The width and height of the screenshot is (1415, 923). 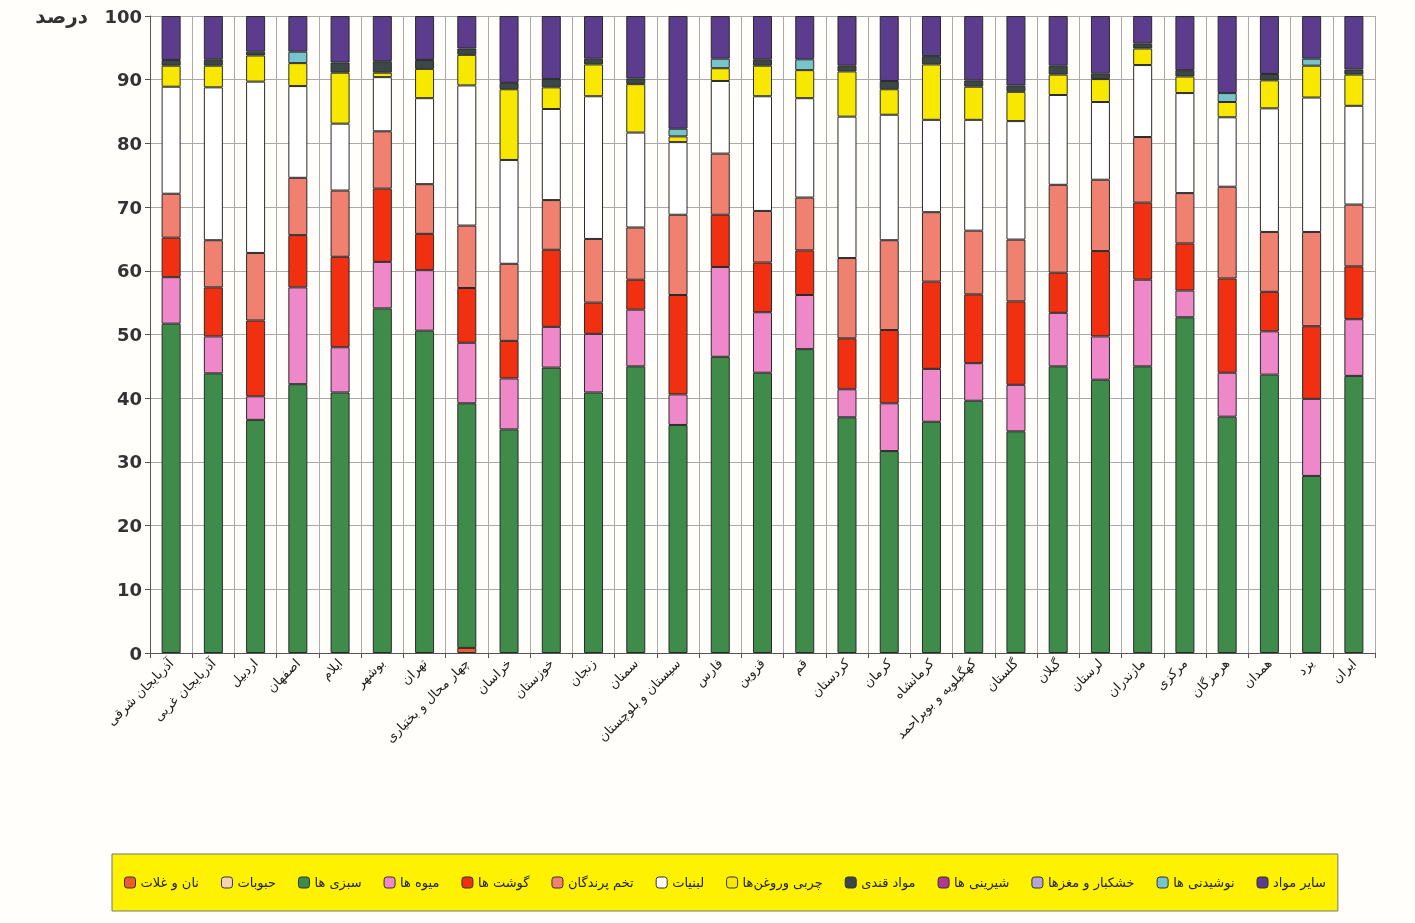 What do you see at coordinates (129, 143) in the screenshot?
I see `y-tick-label: 80` at bounding box center [129, 143].